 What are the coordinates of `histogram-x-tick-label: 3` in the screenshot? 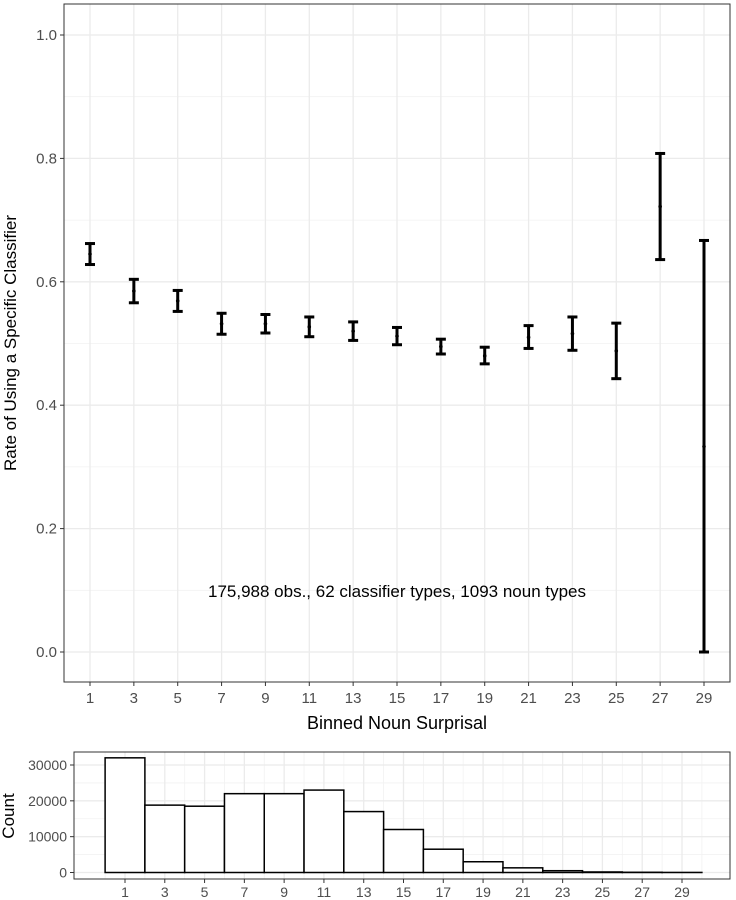 It's located at (165, 892).